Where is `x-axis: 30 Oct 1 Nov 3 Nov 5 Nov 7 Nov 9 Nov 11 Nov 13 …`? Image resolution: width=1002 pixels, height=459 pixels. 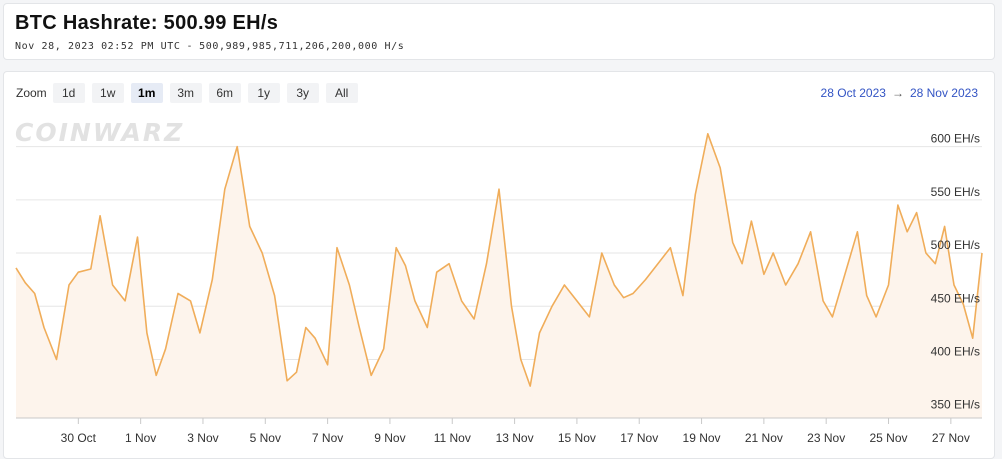
x-axis: 30 Oct 1 Nov 3 Nov 5 Nov 7 Nov 9 Nov 11 Nov 13 … is located at coordinates (499, 431).